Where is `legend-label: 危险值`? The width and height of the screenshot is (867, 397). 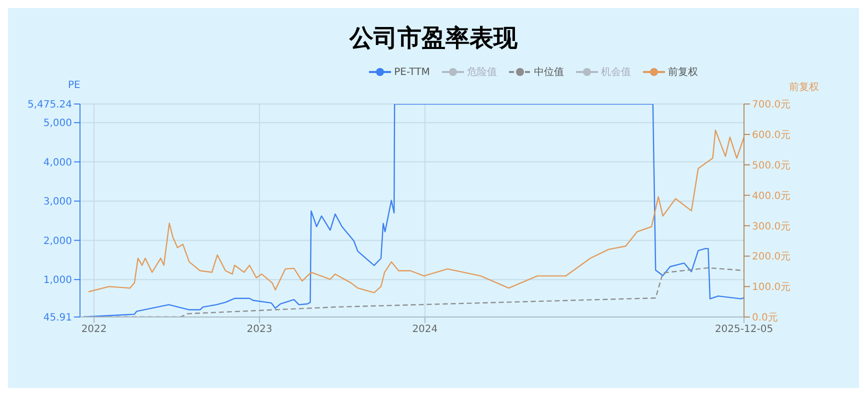 legend-label: 危险值 is located at coordinates (481, 72).